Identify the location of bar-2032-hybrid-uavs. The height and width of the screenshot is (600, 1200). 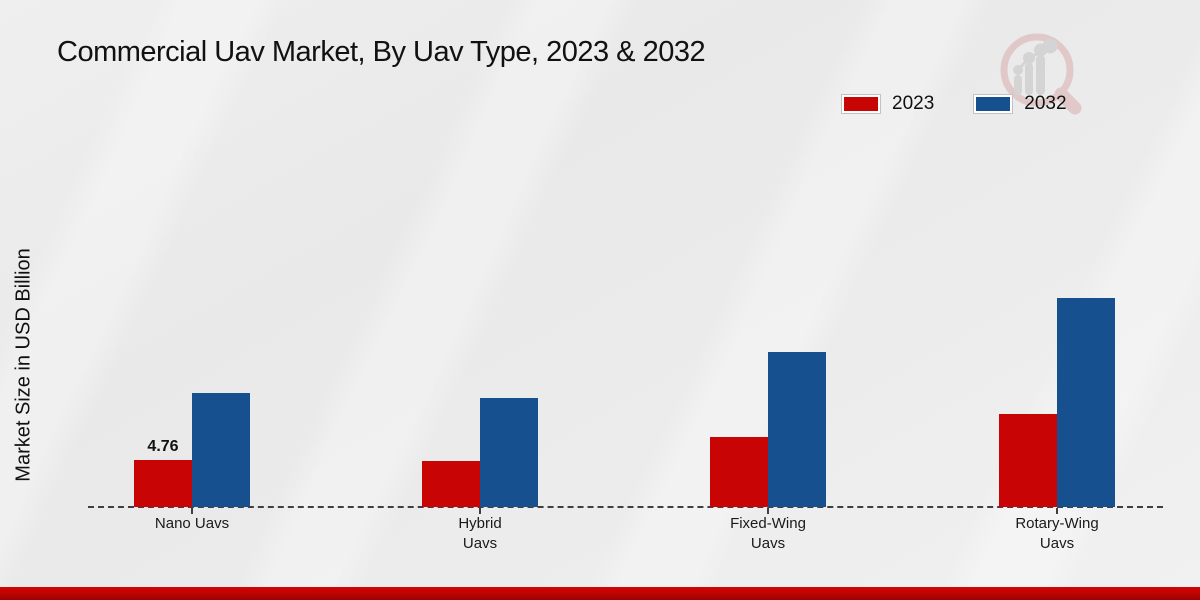
(509, 452).